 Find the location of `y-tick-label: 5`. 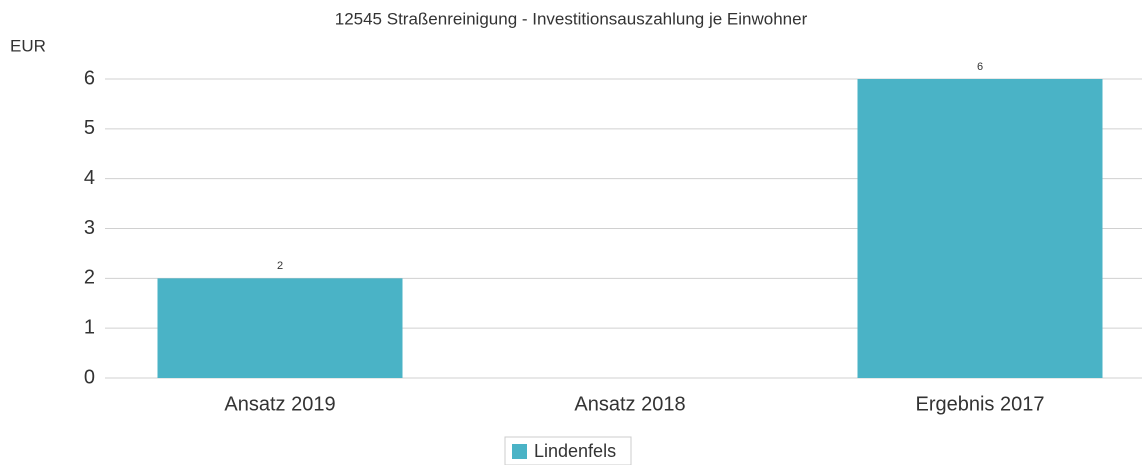

y-tick-label: 5 is located at coordinates (89, 128).